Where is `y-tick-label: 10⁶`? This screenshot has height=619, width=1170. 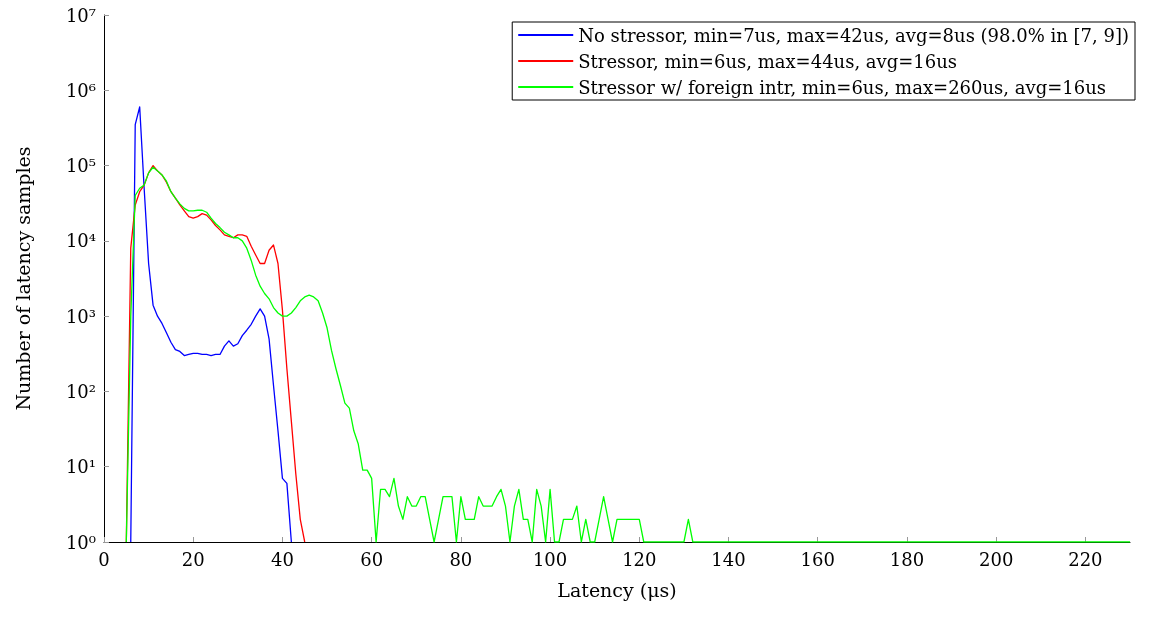 y-tick-label: 10⁶ is located at coordinates (80, 90).